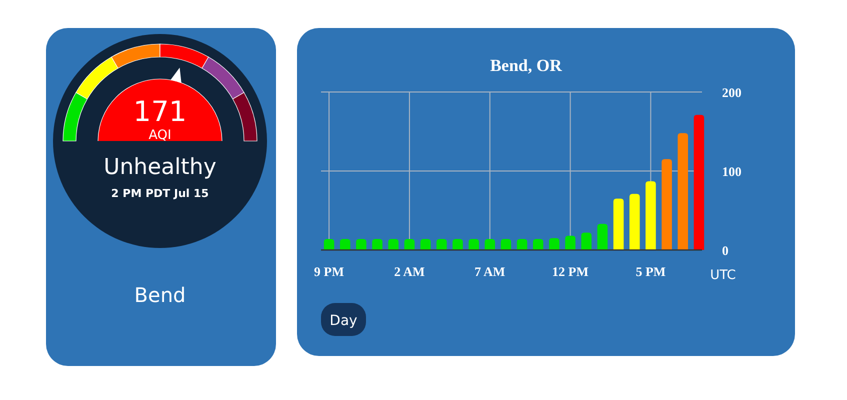 The image size is (847, 400). Describe the element at coordinates (329, 271) in the screenshot. I see `x-tick-label: 9 PM` at that location.